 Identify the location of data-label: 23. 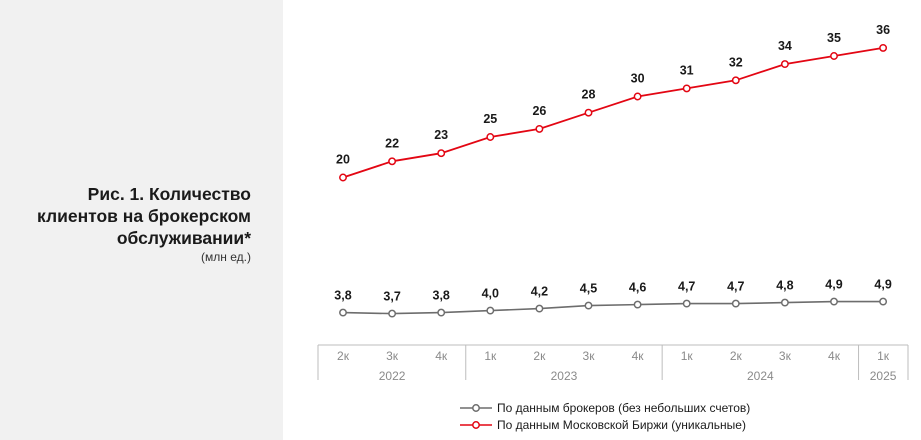
(441, 135).